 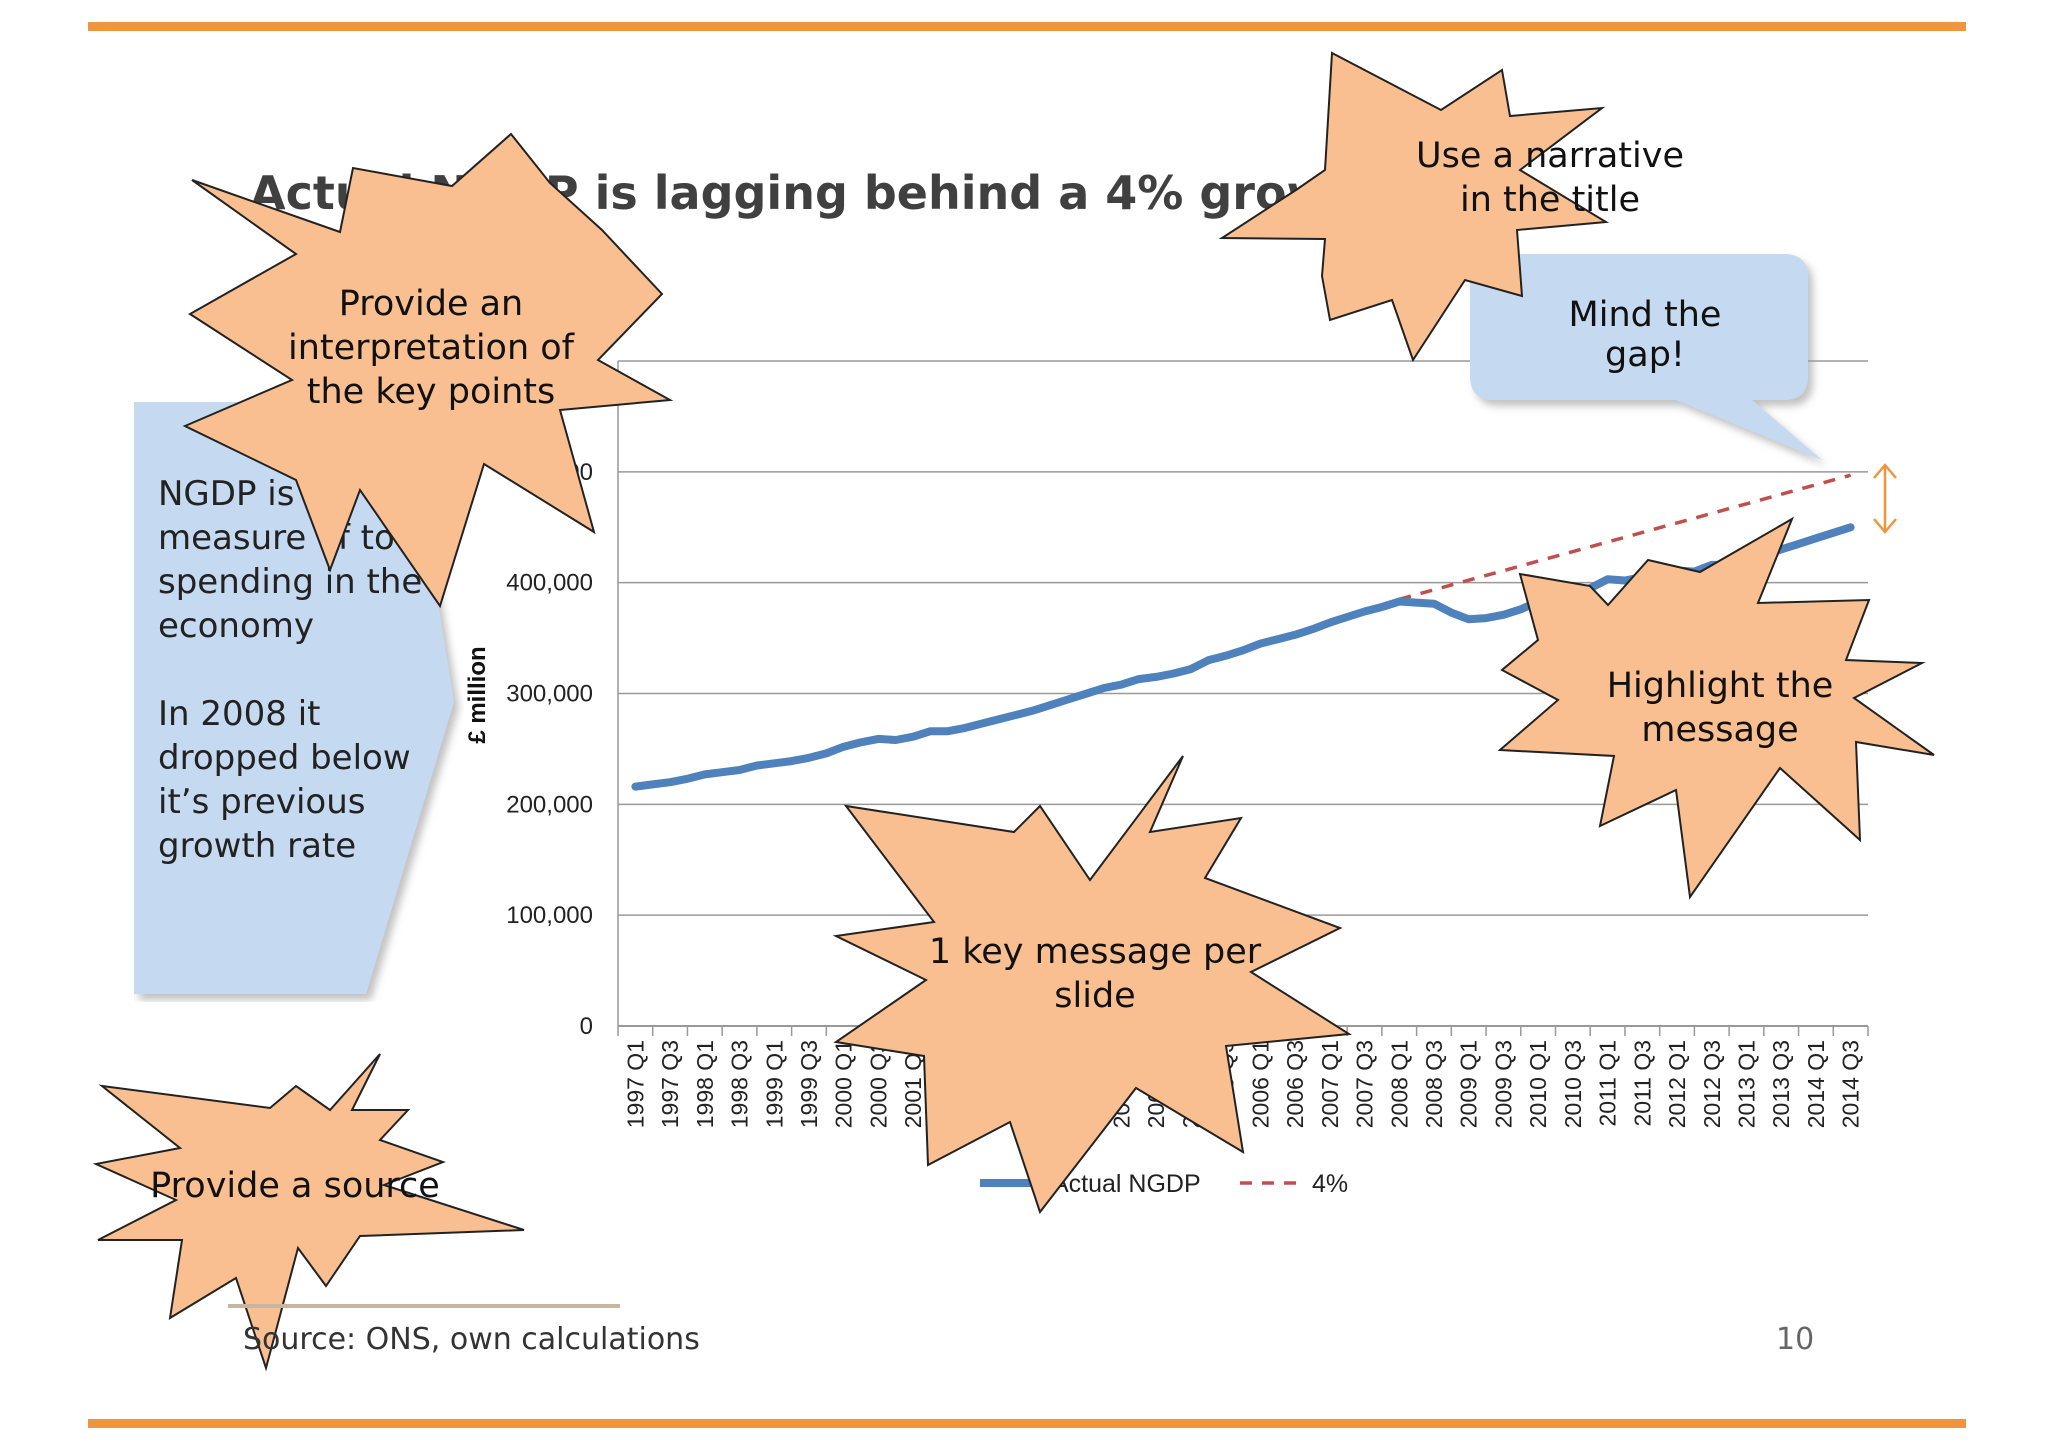 What do you see at coordinates (809, 1084) in the screenshot?
I see `x-tick-label: 1999 Q3` at bounding box center [809, 1084].